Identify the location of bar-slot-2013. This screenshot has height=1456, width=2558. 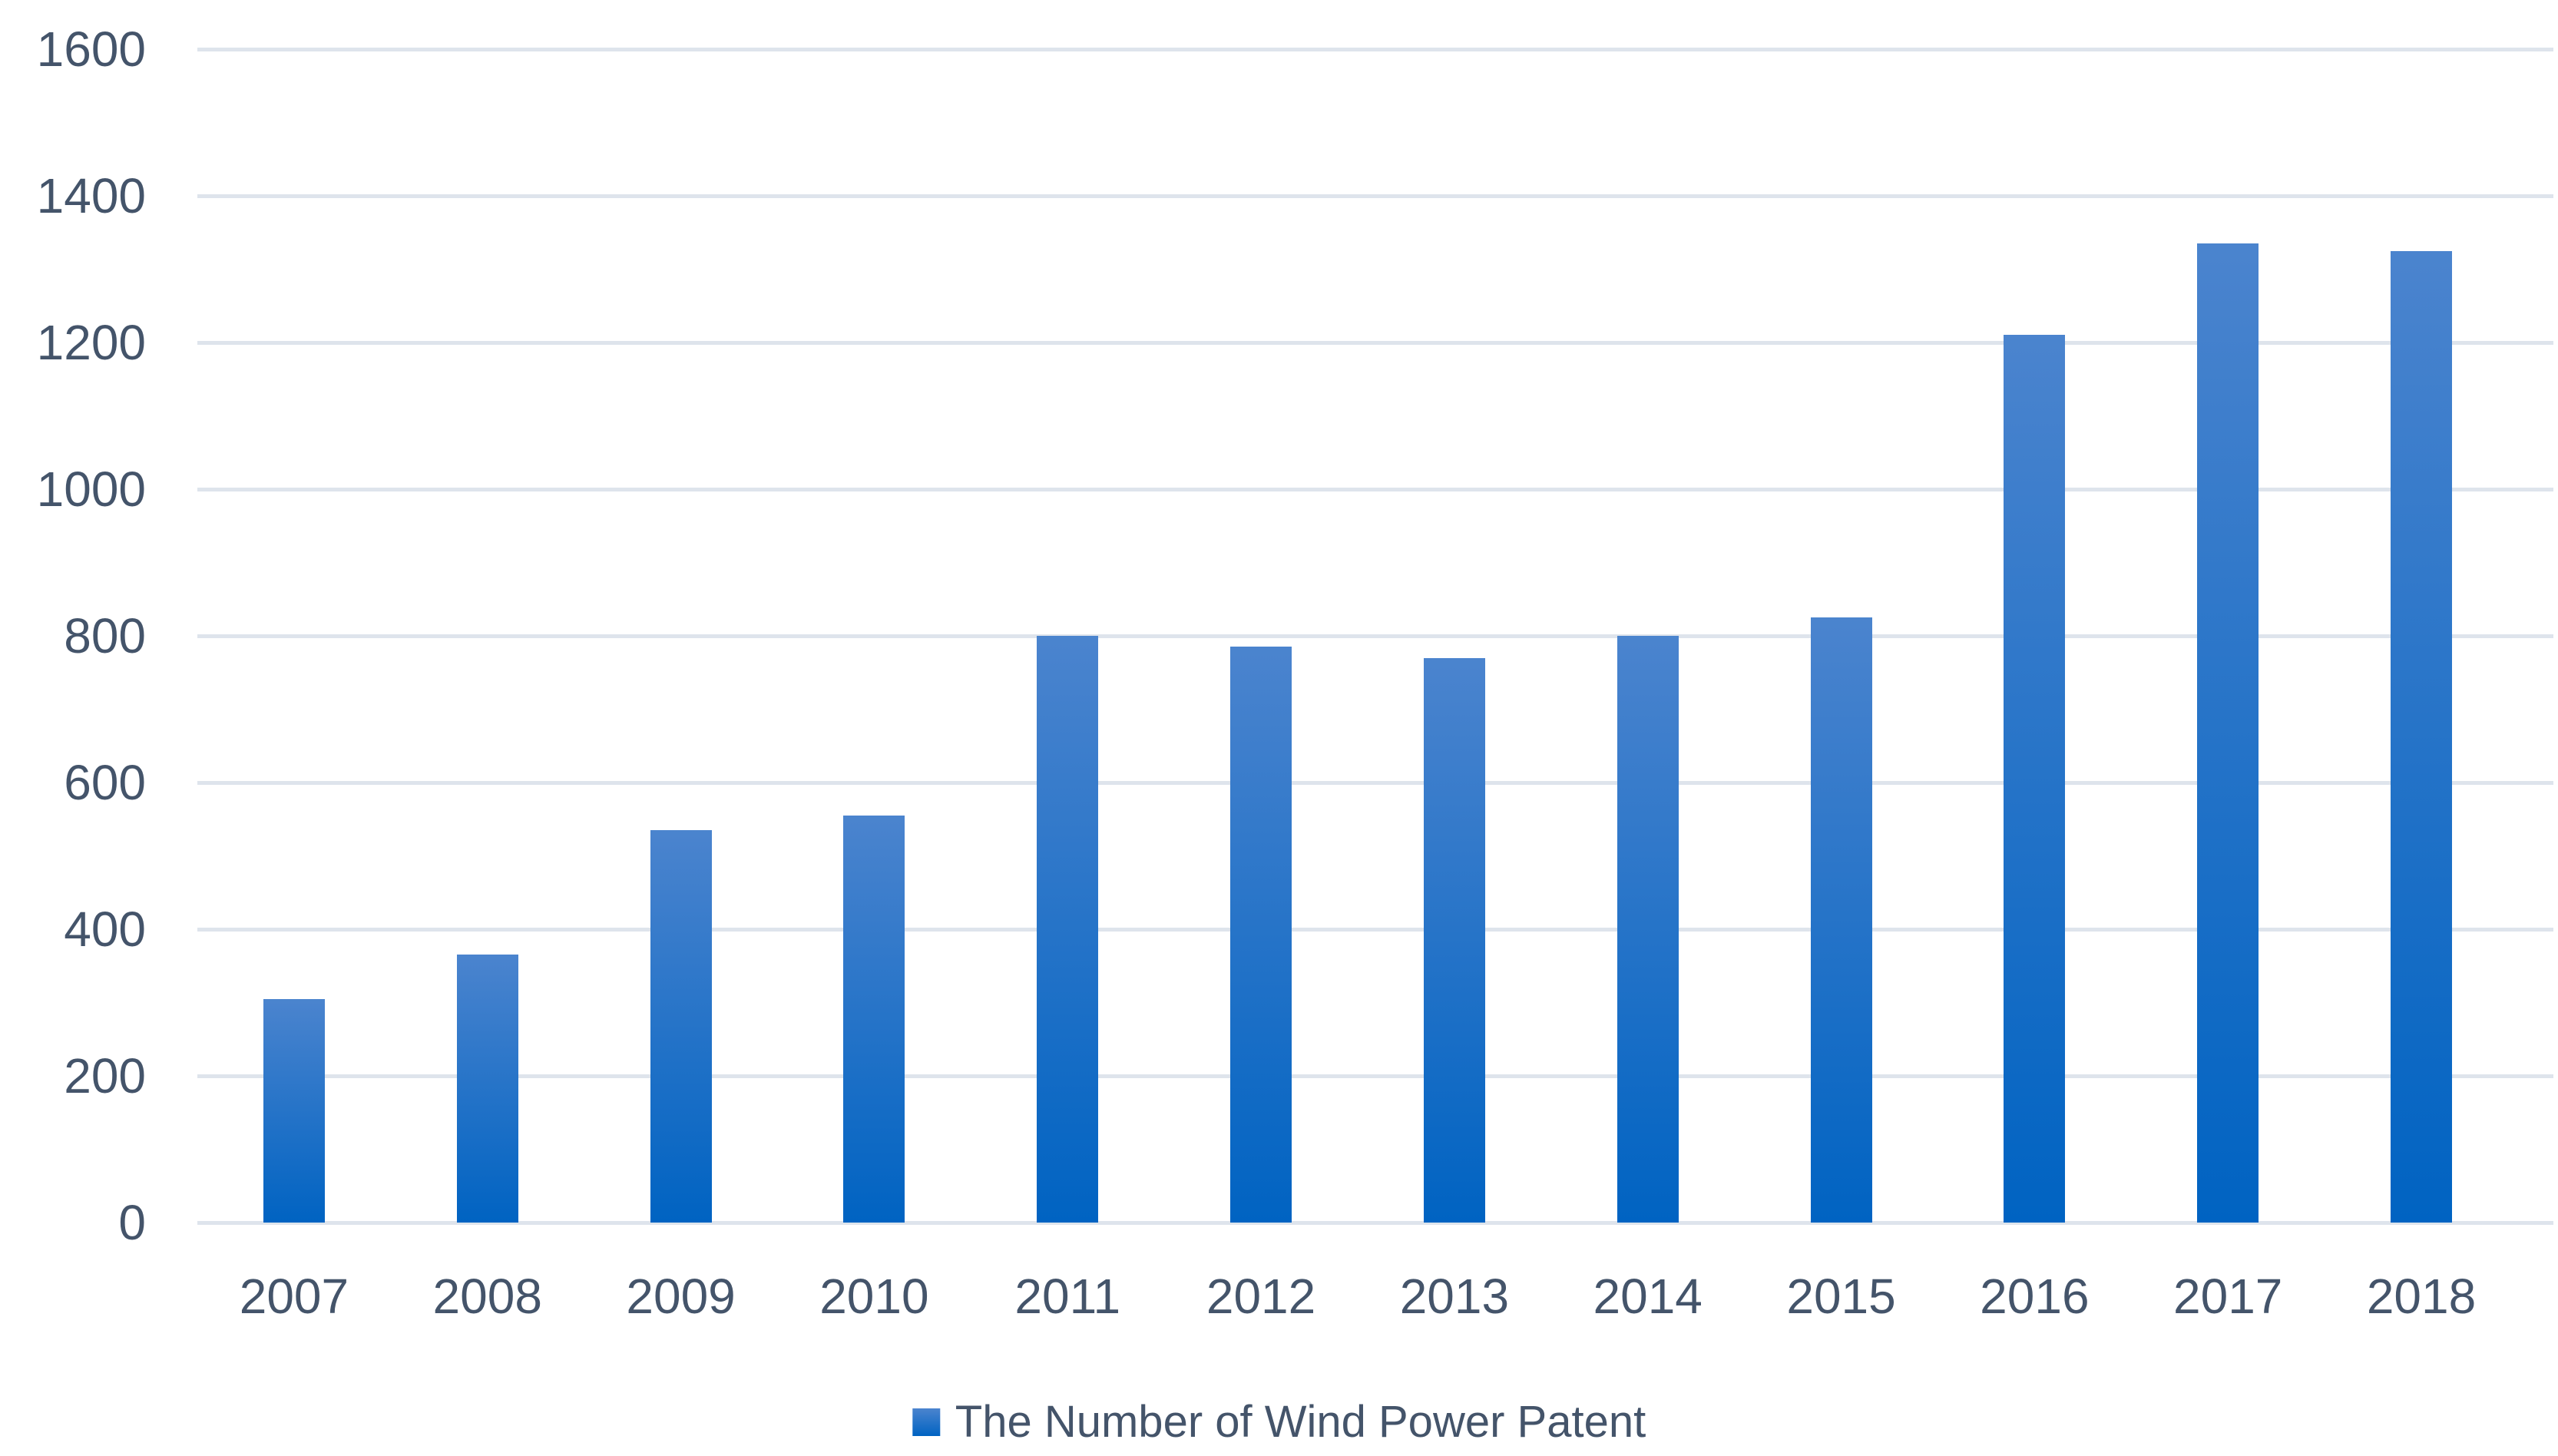
(1455, 636).